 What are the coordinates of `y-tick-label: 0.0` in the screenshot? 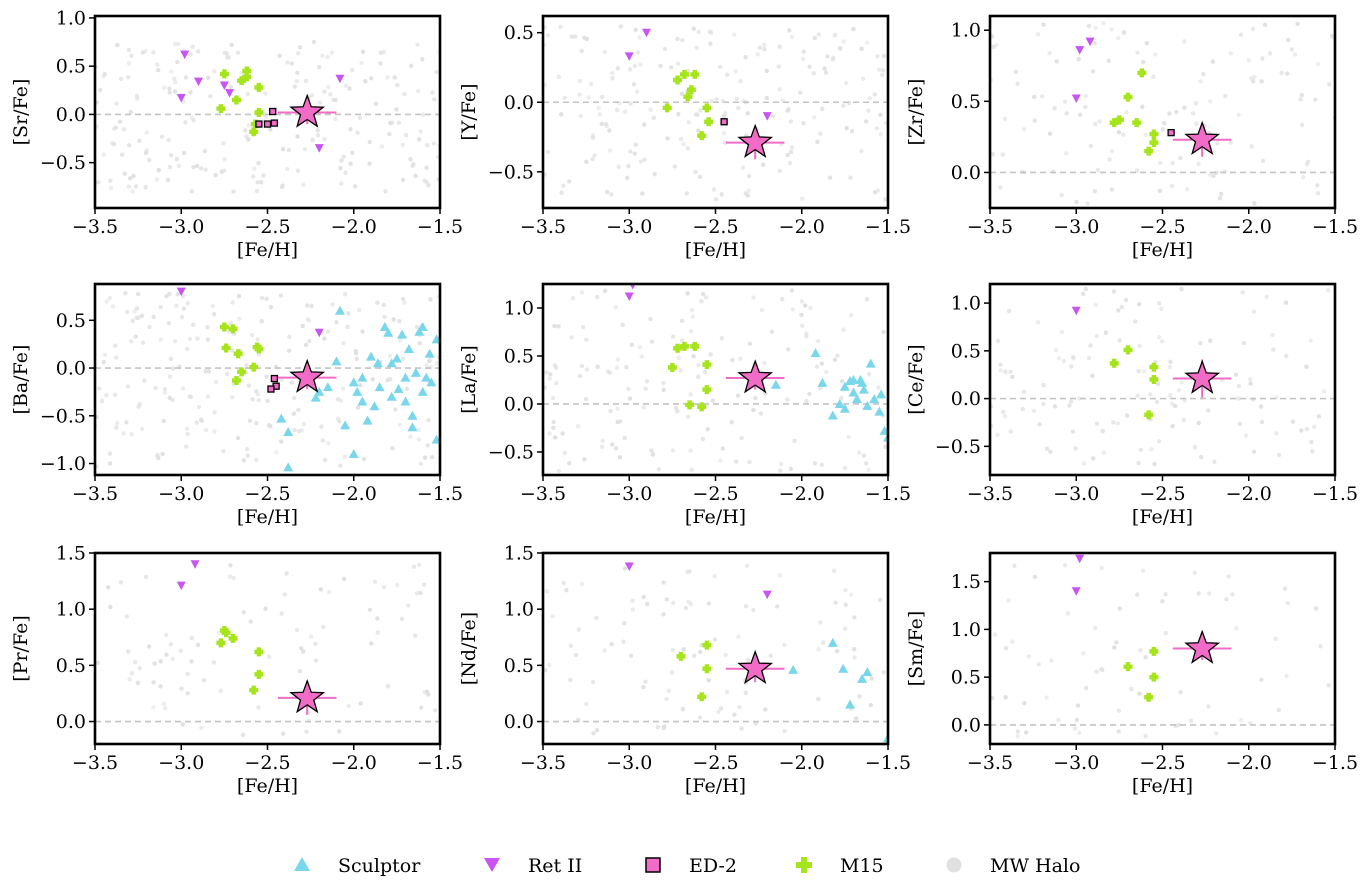 It's located at (966, 725).